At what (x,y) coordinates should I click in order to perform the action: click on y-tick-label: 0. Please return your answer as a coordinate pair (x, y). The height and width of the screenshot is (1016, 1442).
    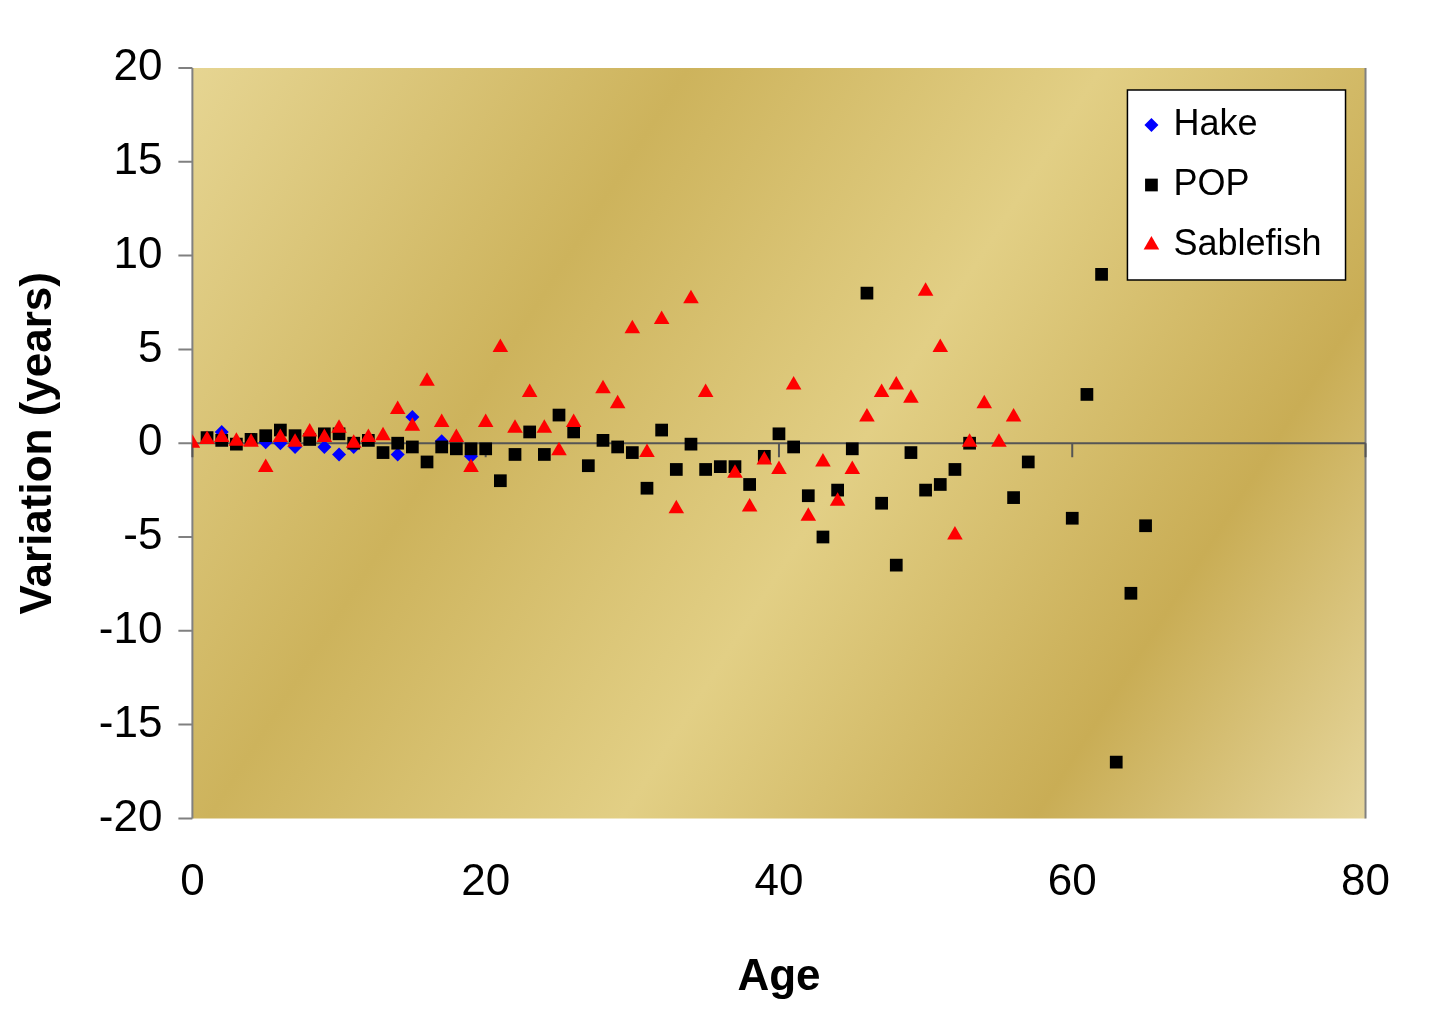
    Looking at the image, I should click on (150, 440).